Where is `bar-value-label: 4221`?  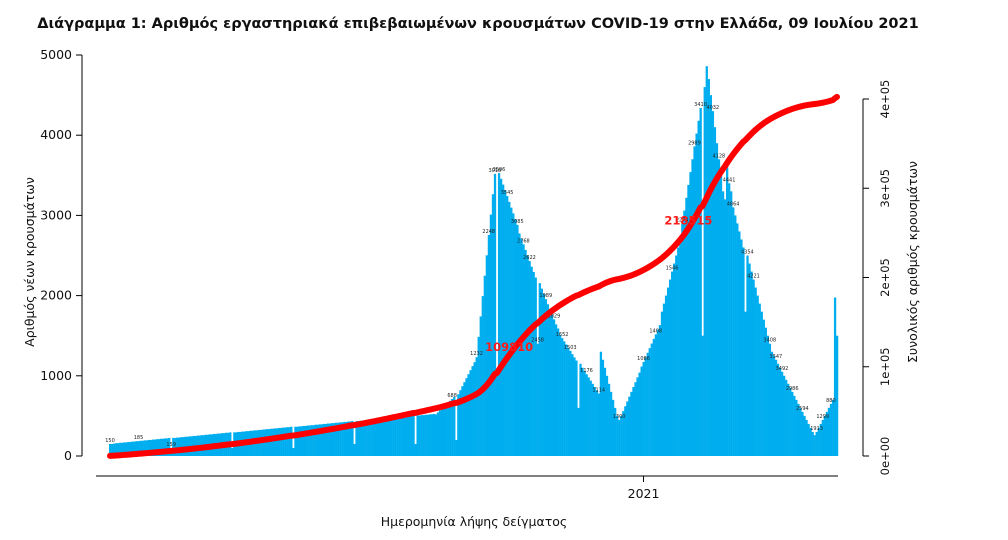
bar-value-label: 4221 is located at coordinates (753, 277).